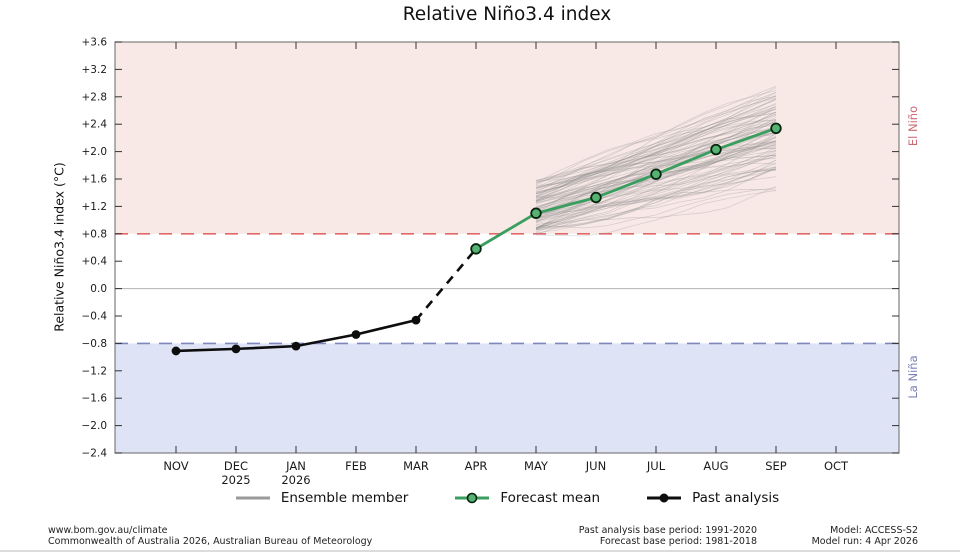 The height and width of the screenshot is (554, 960). What do you see at coordinates (476, 466) in the screenshot?
I see `x-tick-label: APR` at bounding box center [476, 466].